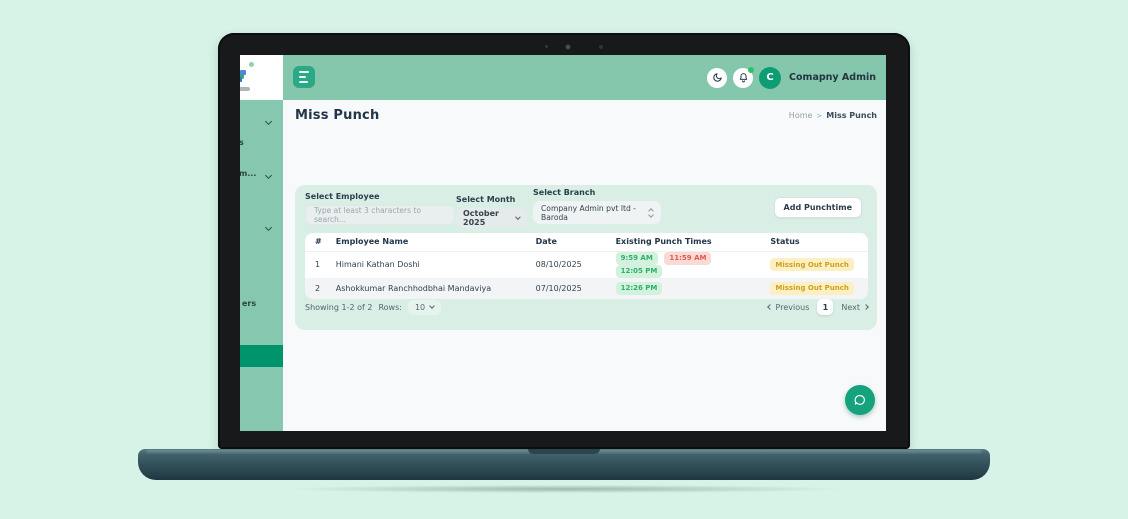 This screenshot has width=1128, height=519. What do you see at coordinates (636, 258) in the screenshot?
I see `punch-time-badge: 9:59 AM` at bounding box center [636, 258].